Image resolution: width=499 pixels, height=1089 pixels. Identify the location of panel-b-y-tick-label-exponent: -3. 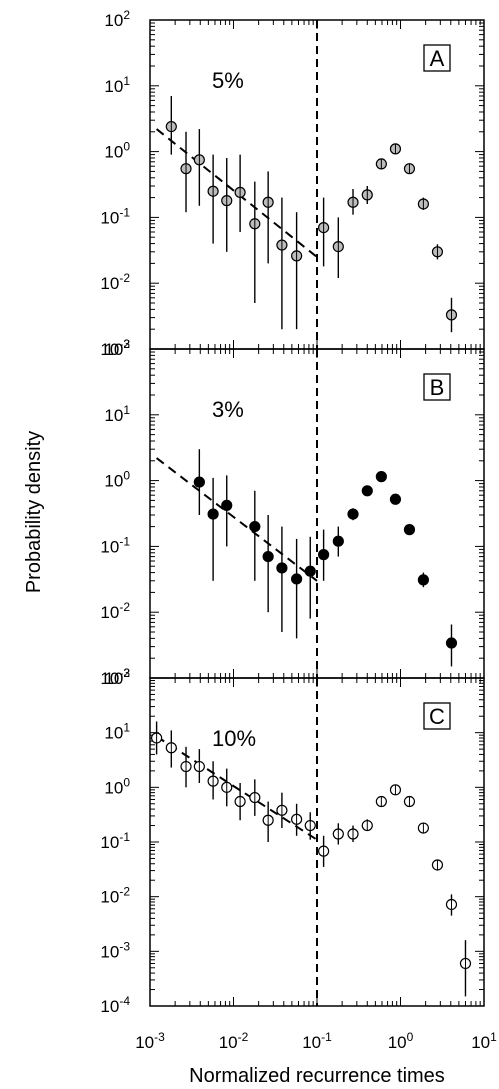
(124, 673).